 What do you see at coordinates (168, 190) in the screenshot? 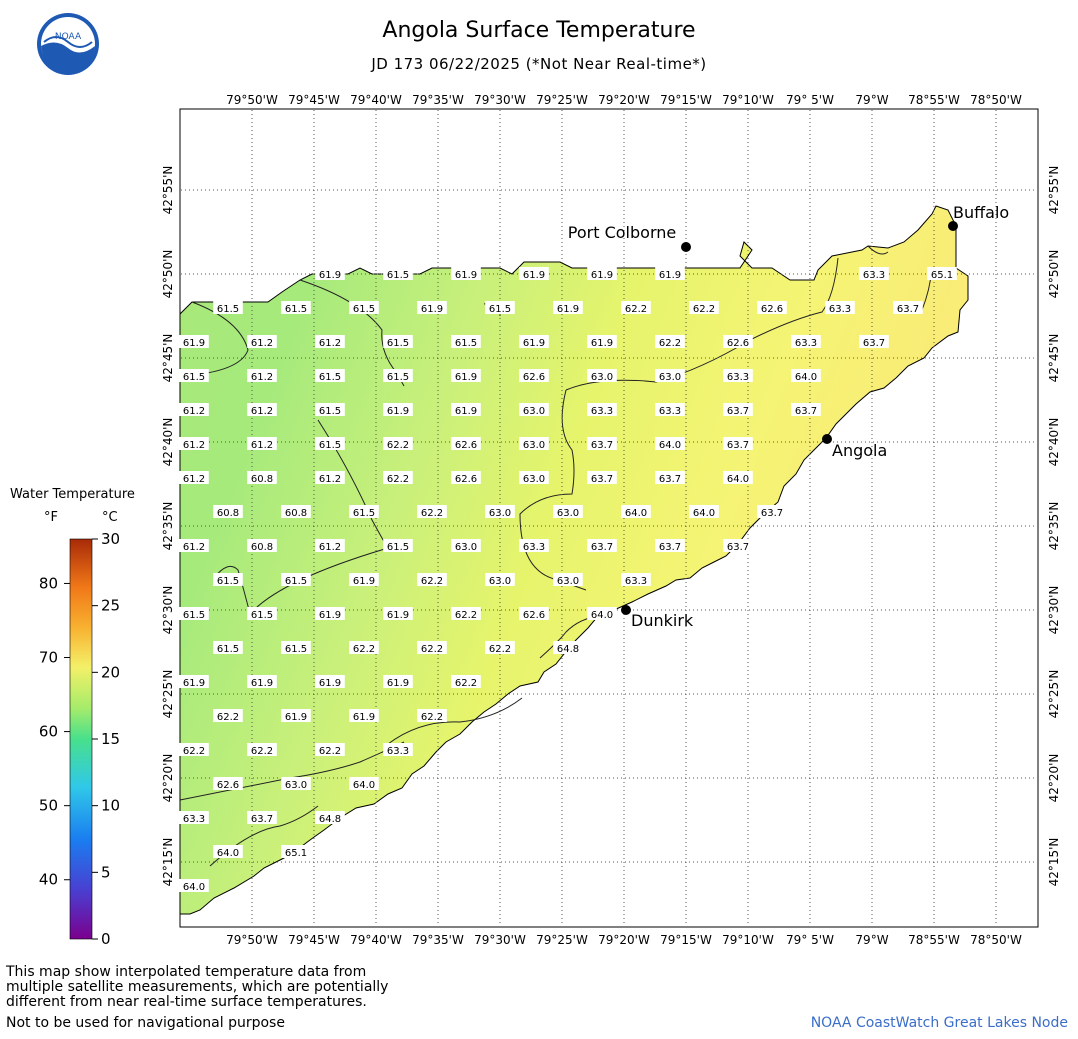
I see `latitude-label: 42°55'N` at bounding box center [168, 190].